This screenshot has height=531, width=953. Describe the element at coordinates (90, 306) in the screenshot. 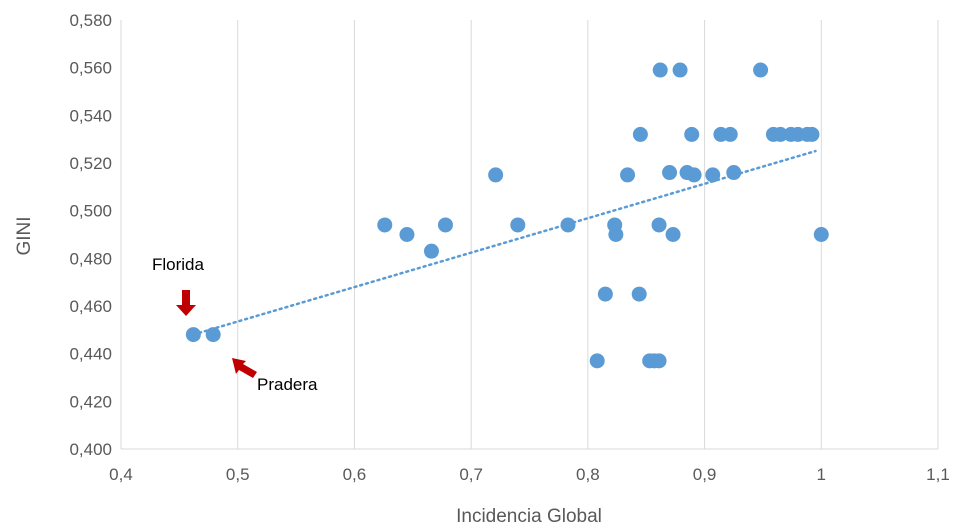

I see `y-tick-label: 0,460` at that location.